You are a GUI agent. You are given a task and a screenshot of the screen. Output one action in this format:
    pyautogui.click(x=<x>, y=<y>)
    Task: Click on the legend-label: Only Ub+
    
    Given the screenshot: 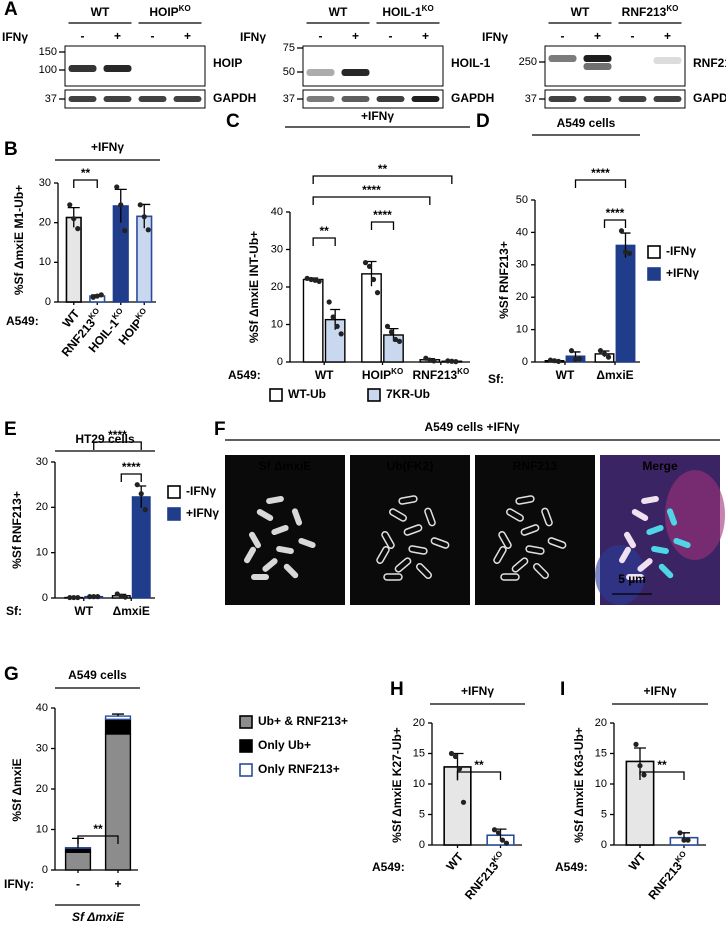 What is the action you would take?
    pyautogui.click(x=284, y=745)
    